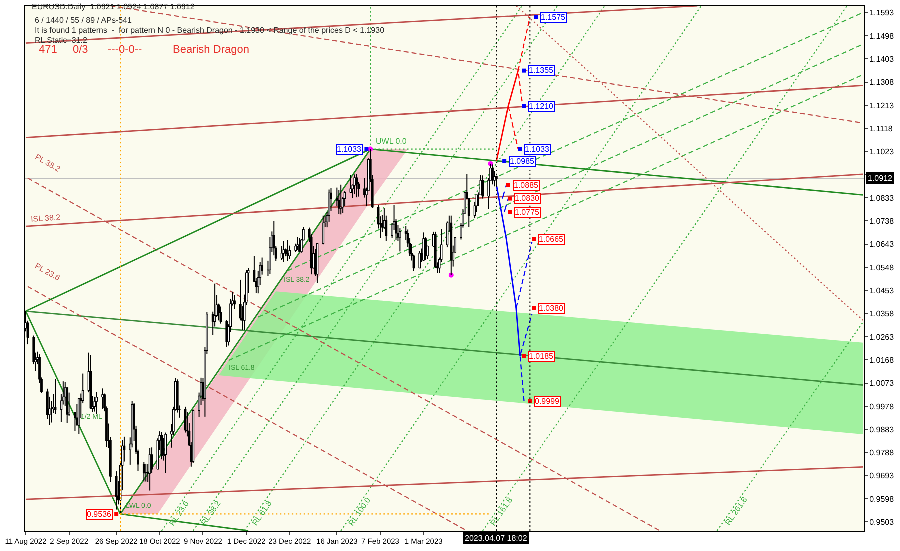 This screenshot has height=551, width=900. Describe the element at coordinates (547, 401) in the screenshot. I see `data-label: 0.9999` at that location.